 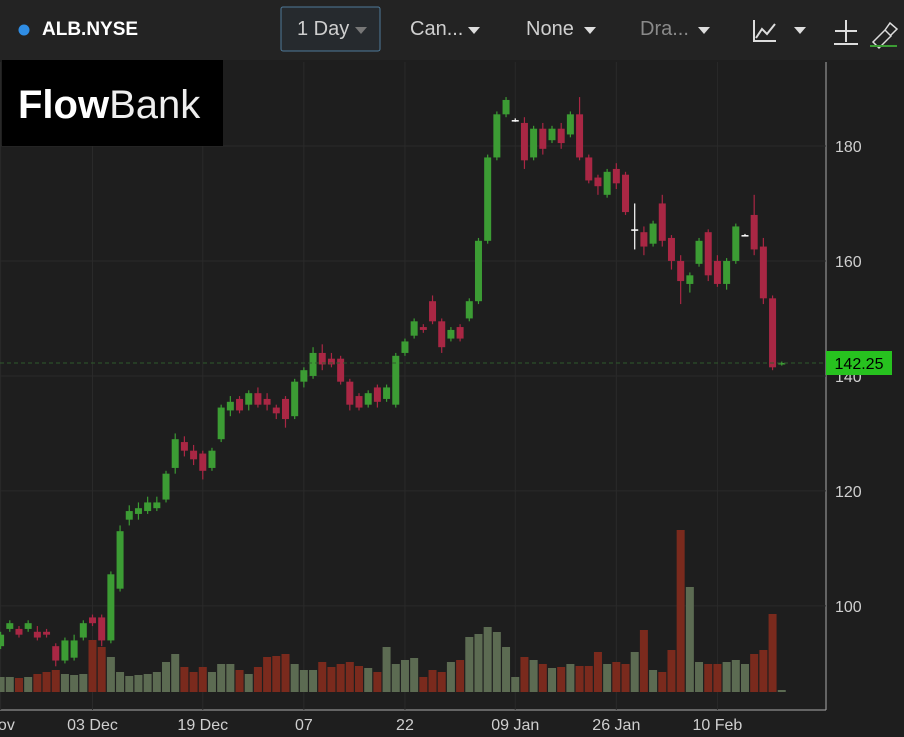 I want to click on logo-light: Bank, so click(x=155, y=105).